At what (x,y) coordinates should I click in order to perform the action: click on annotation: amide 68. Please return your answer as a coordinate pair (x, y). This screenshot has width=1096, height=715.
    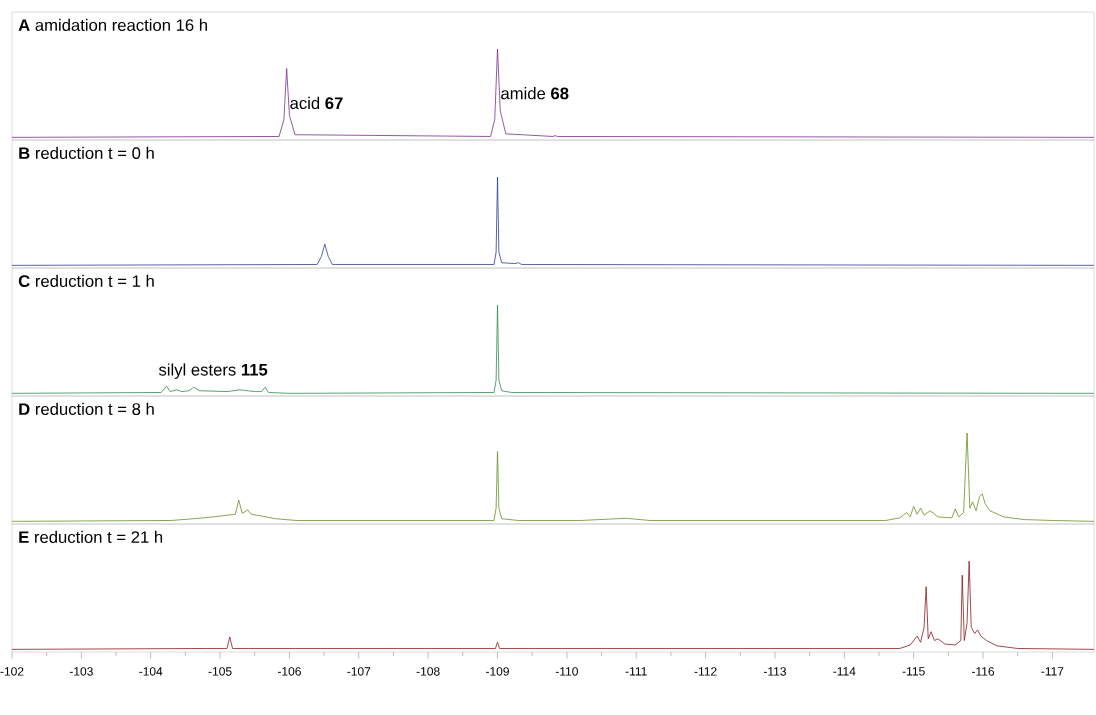
    Looking at the image, I should click on (535, 93).